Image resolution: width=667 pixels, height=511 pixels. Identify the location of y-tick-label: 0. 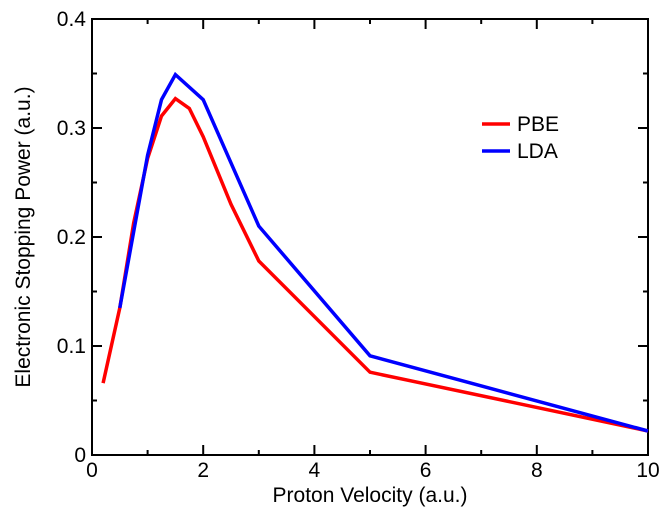
(80, 455).